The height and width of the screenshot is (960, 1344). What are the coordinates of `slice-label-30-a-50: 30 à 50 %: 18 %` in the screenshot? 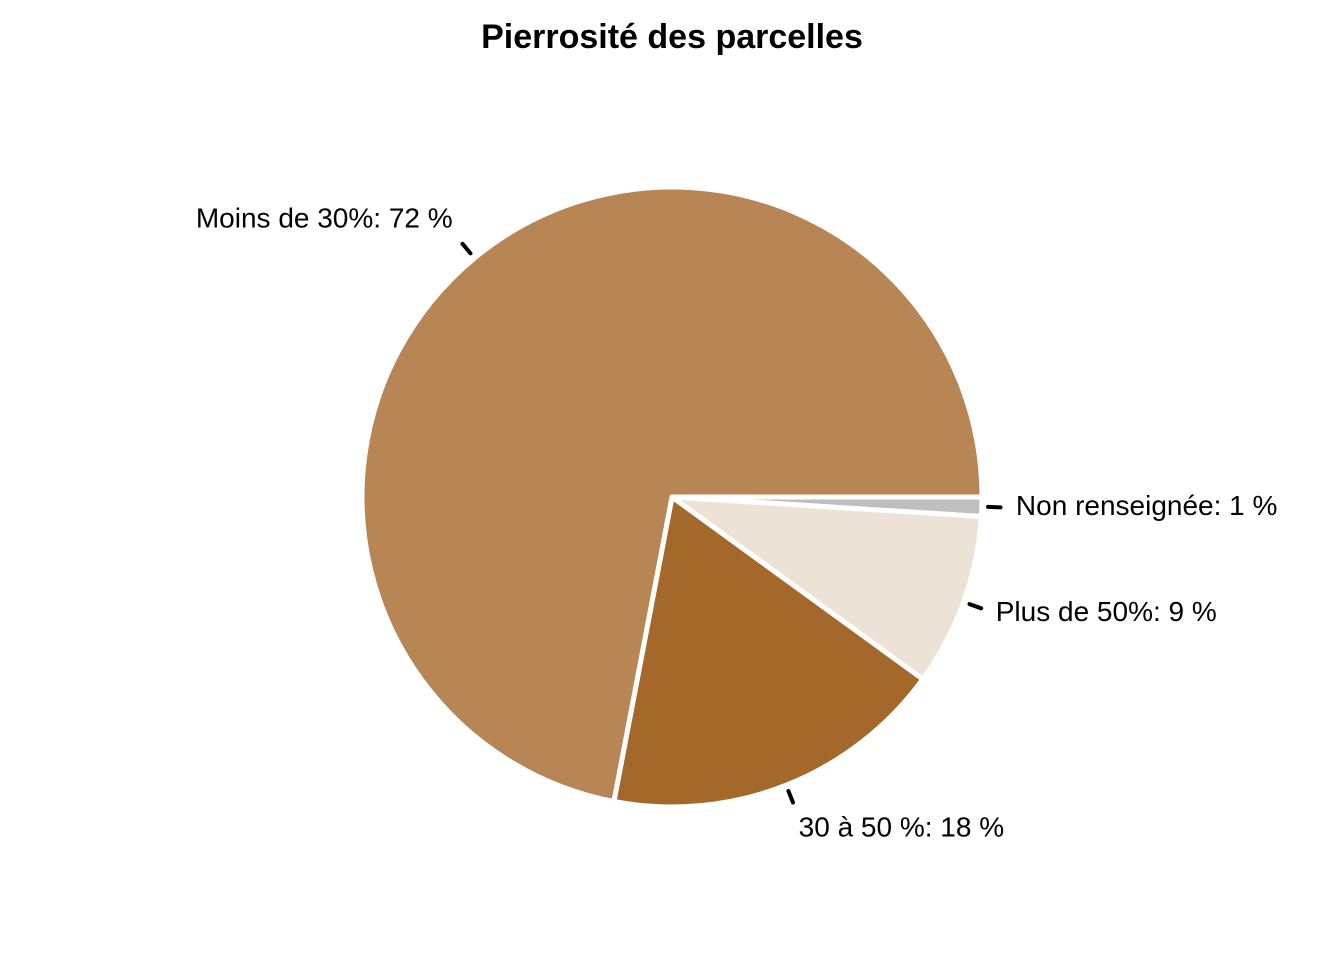 It's located at (901, 826).